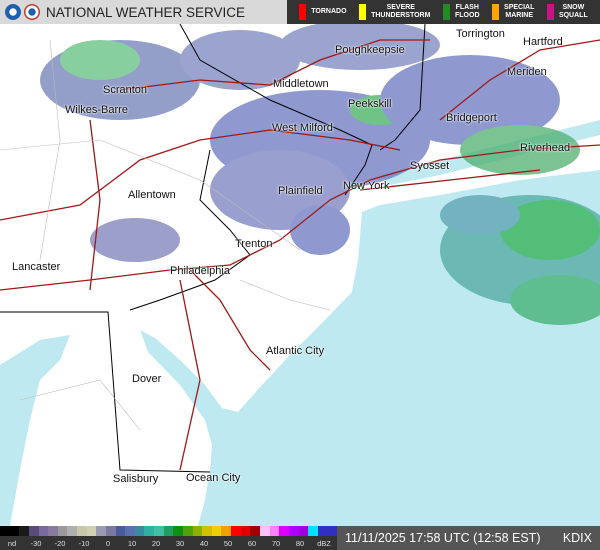 The image size is (600, 550). I want to click on scale-tick: -20, so click(60, 543).